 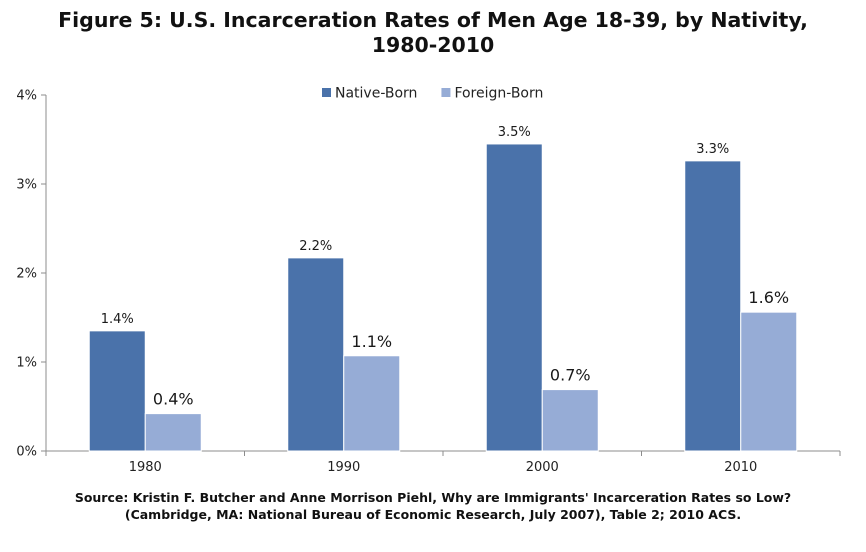 What do you see at coordinates (26, 452) in the screenshot?
I see `y-tick-label: 0%` at bounding box center [26, 452].